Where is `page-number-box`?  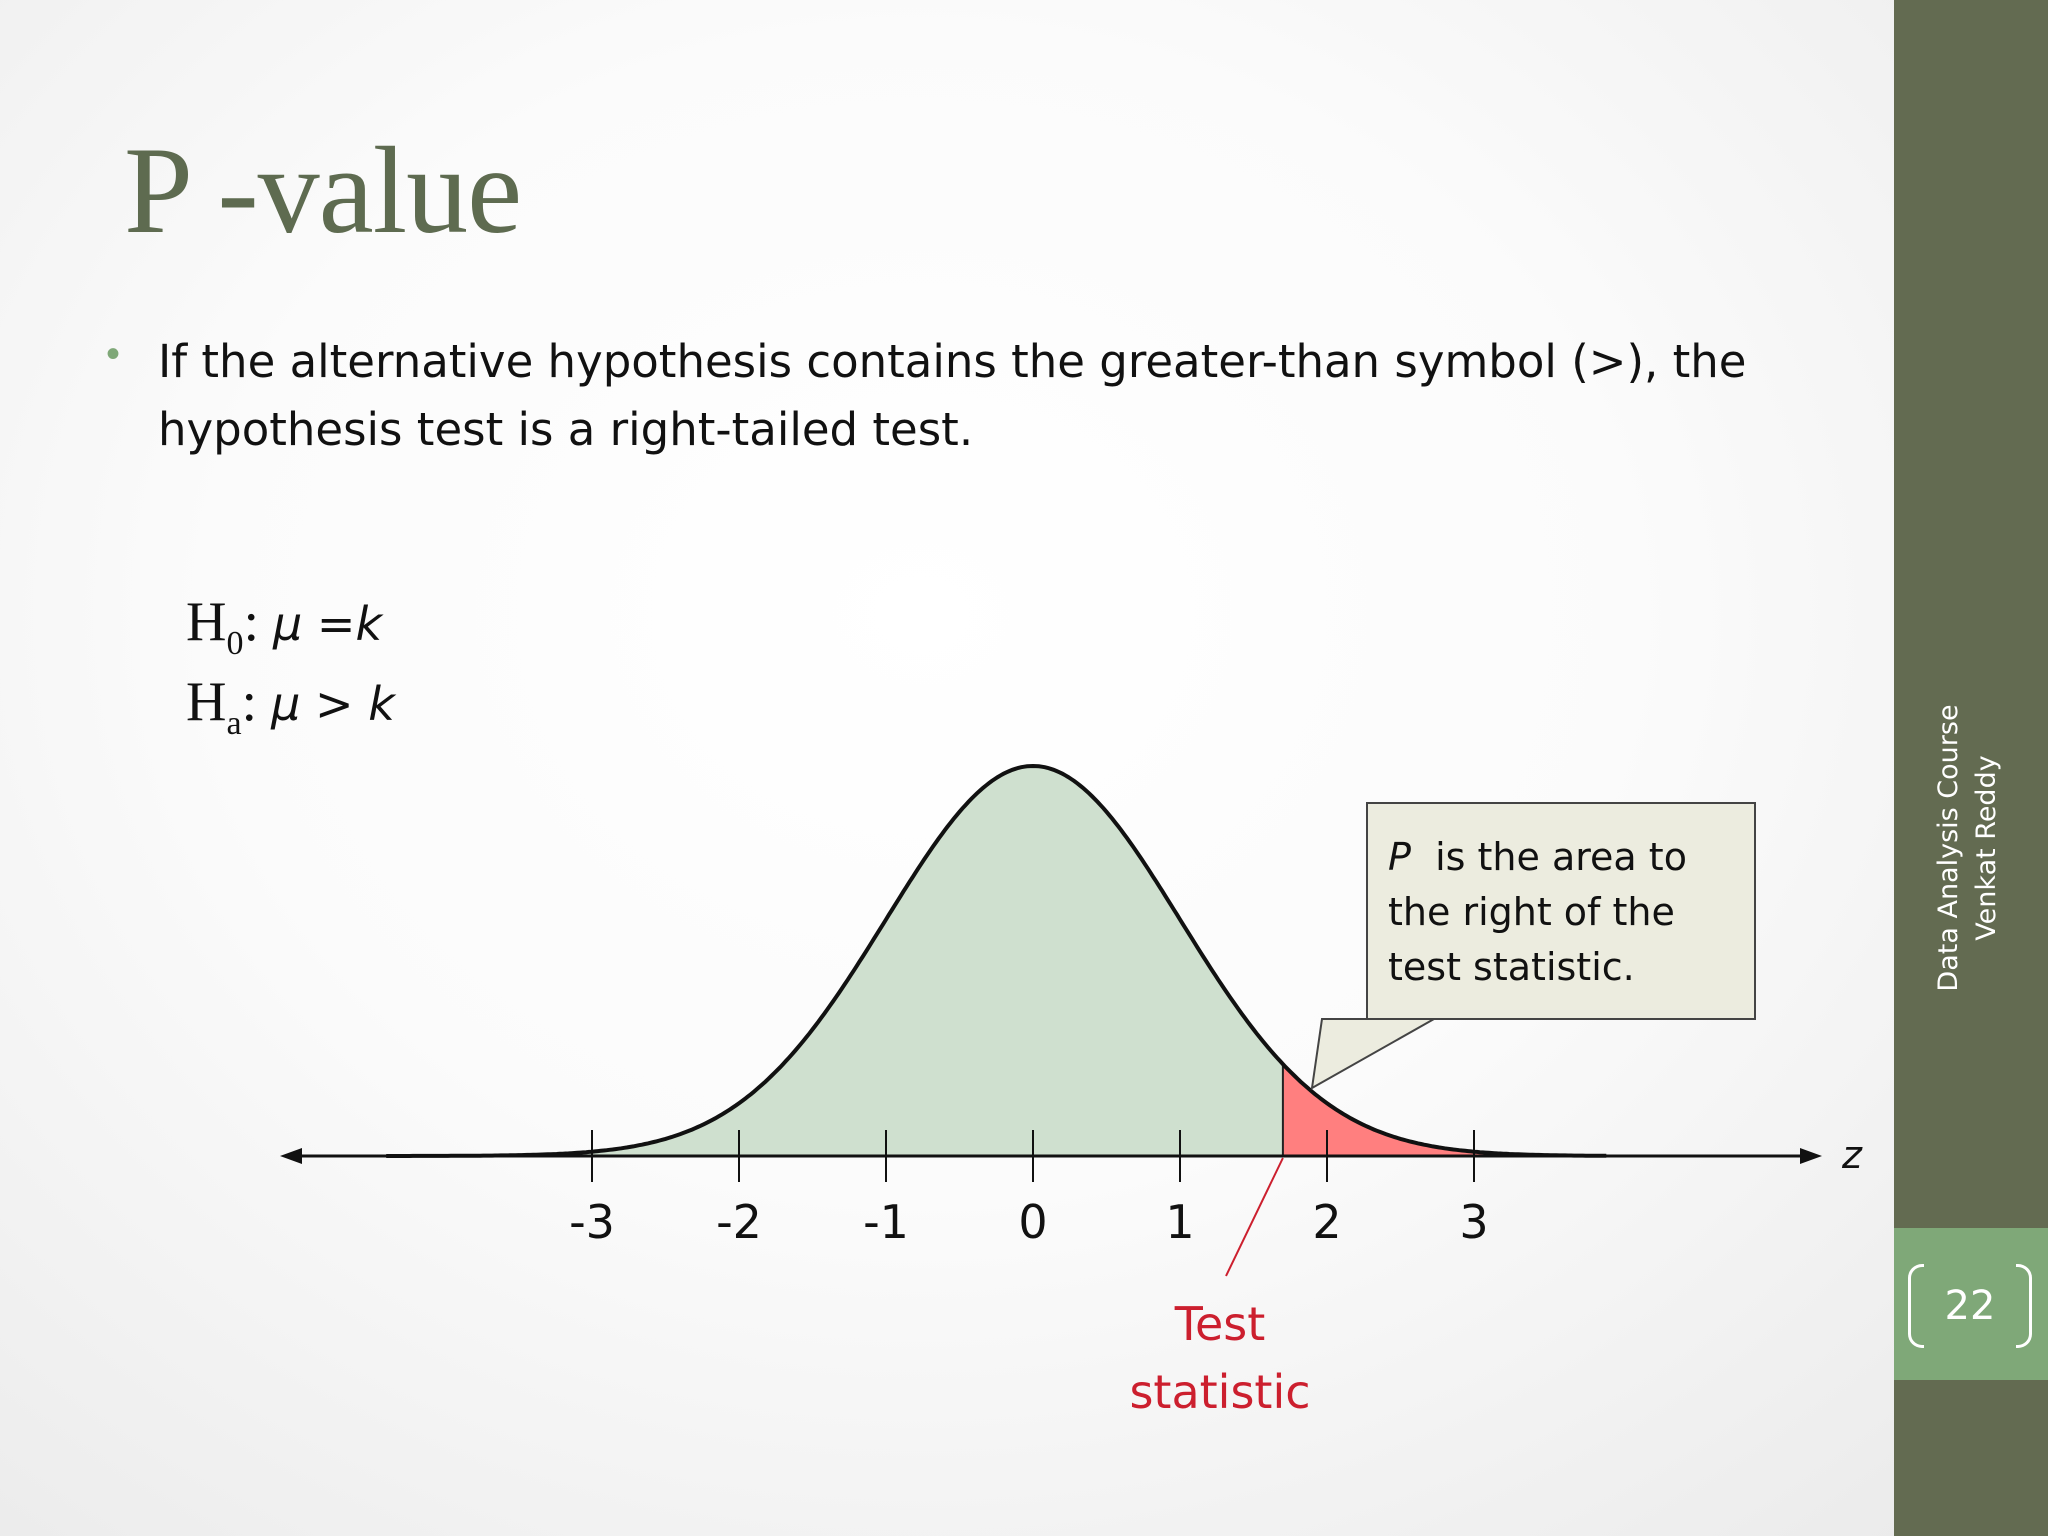
page-number-box is located at coordinates (1971, 1304).